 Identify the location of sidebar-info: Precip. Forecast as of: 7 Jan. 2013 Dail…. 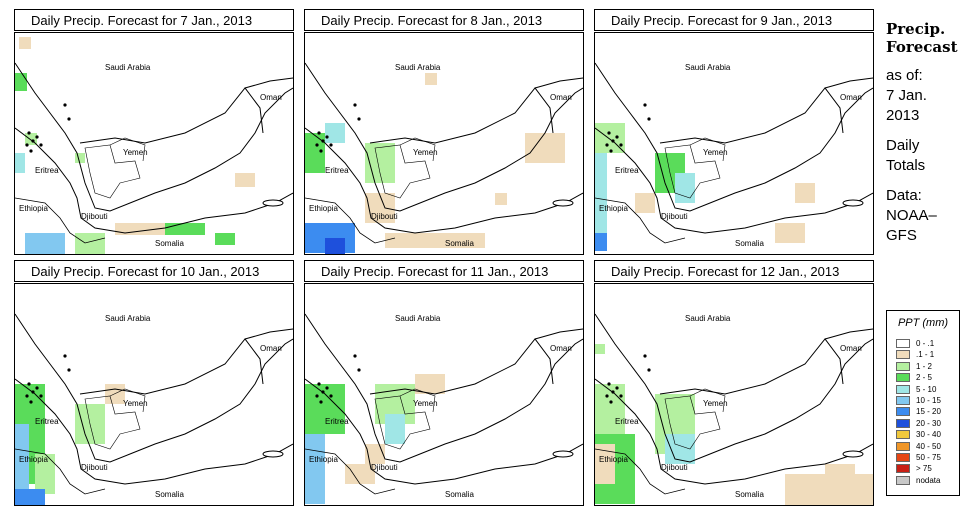
(927, 133).